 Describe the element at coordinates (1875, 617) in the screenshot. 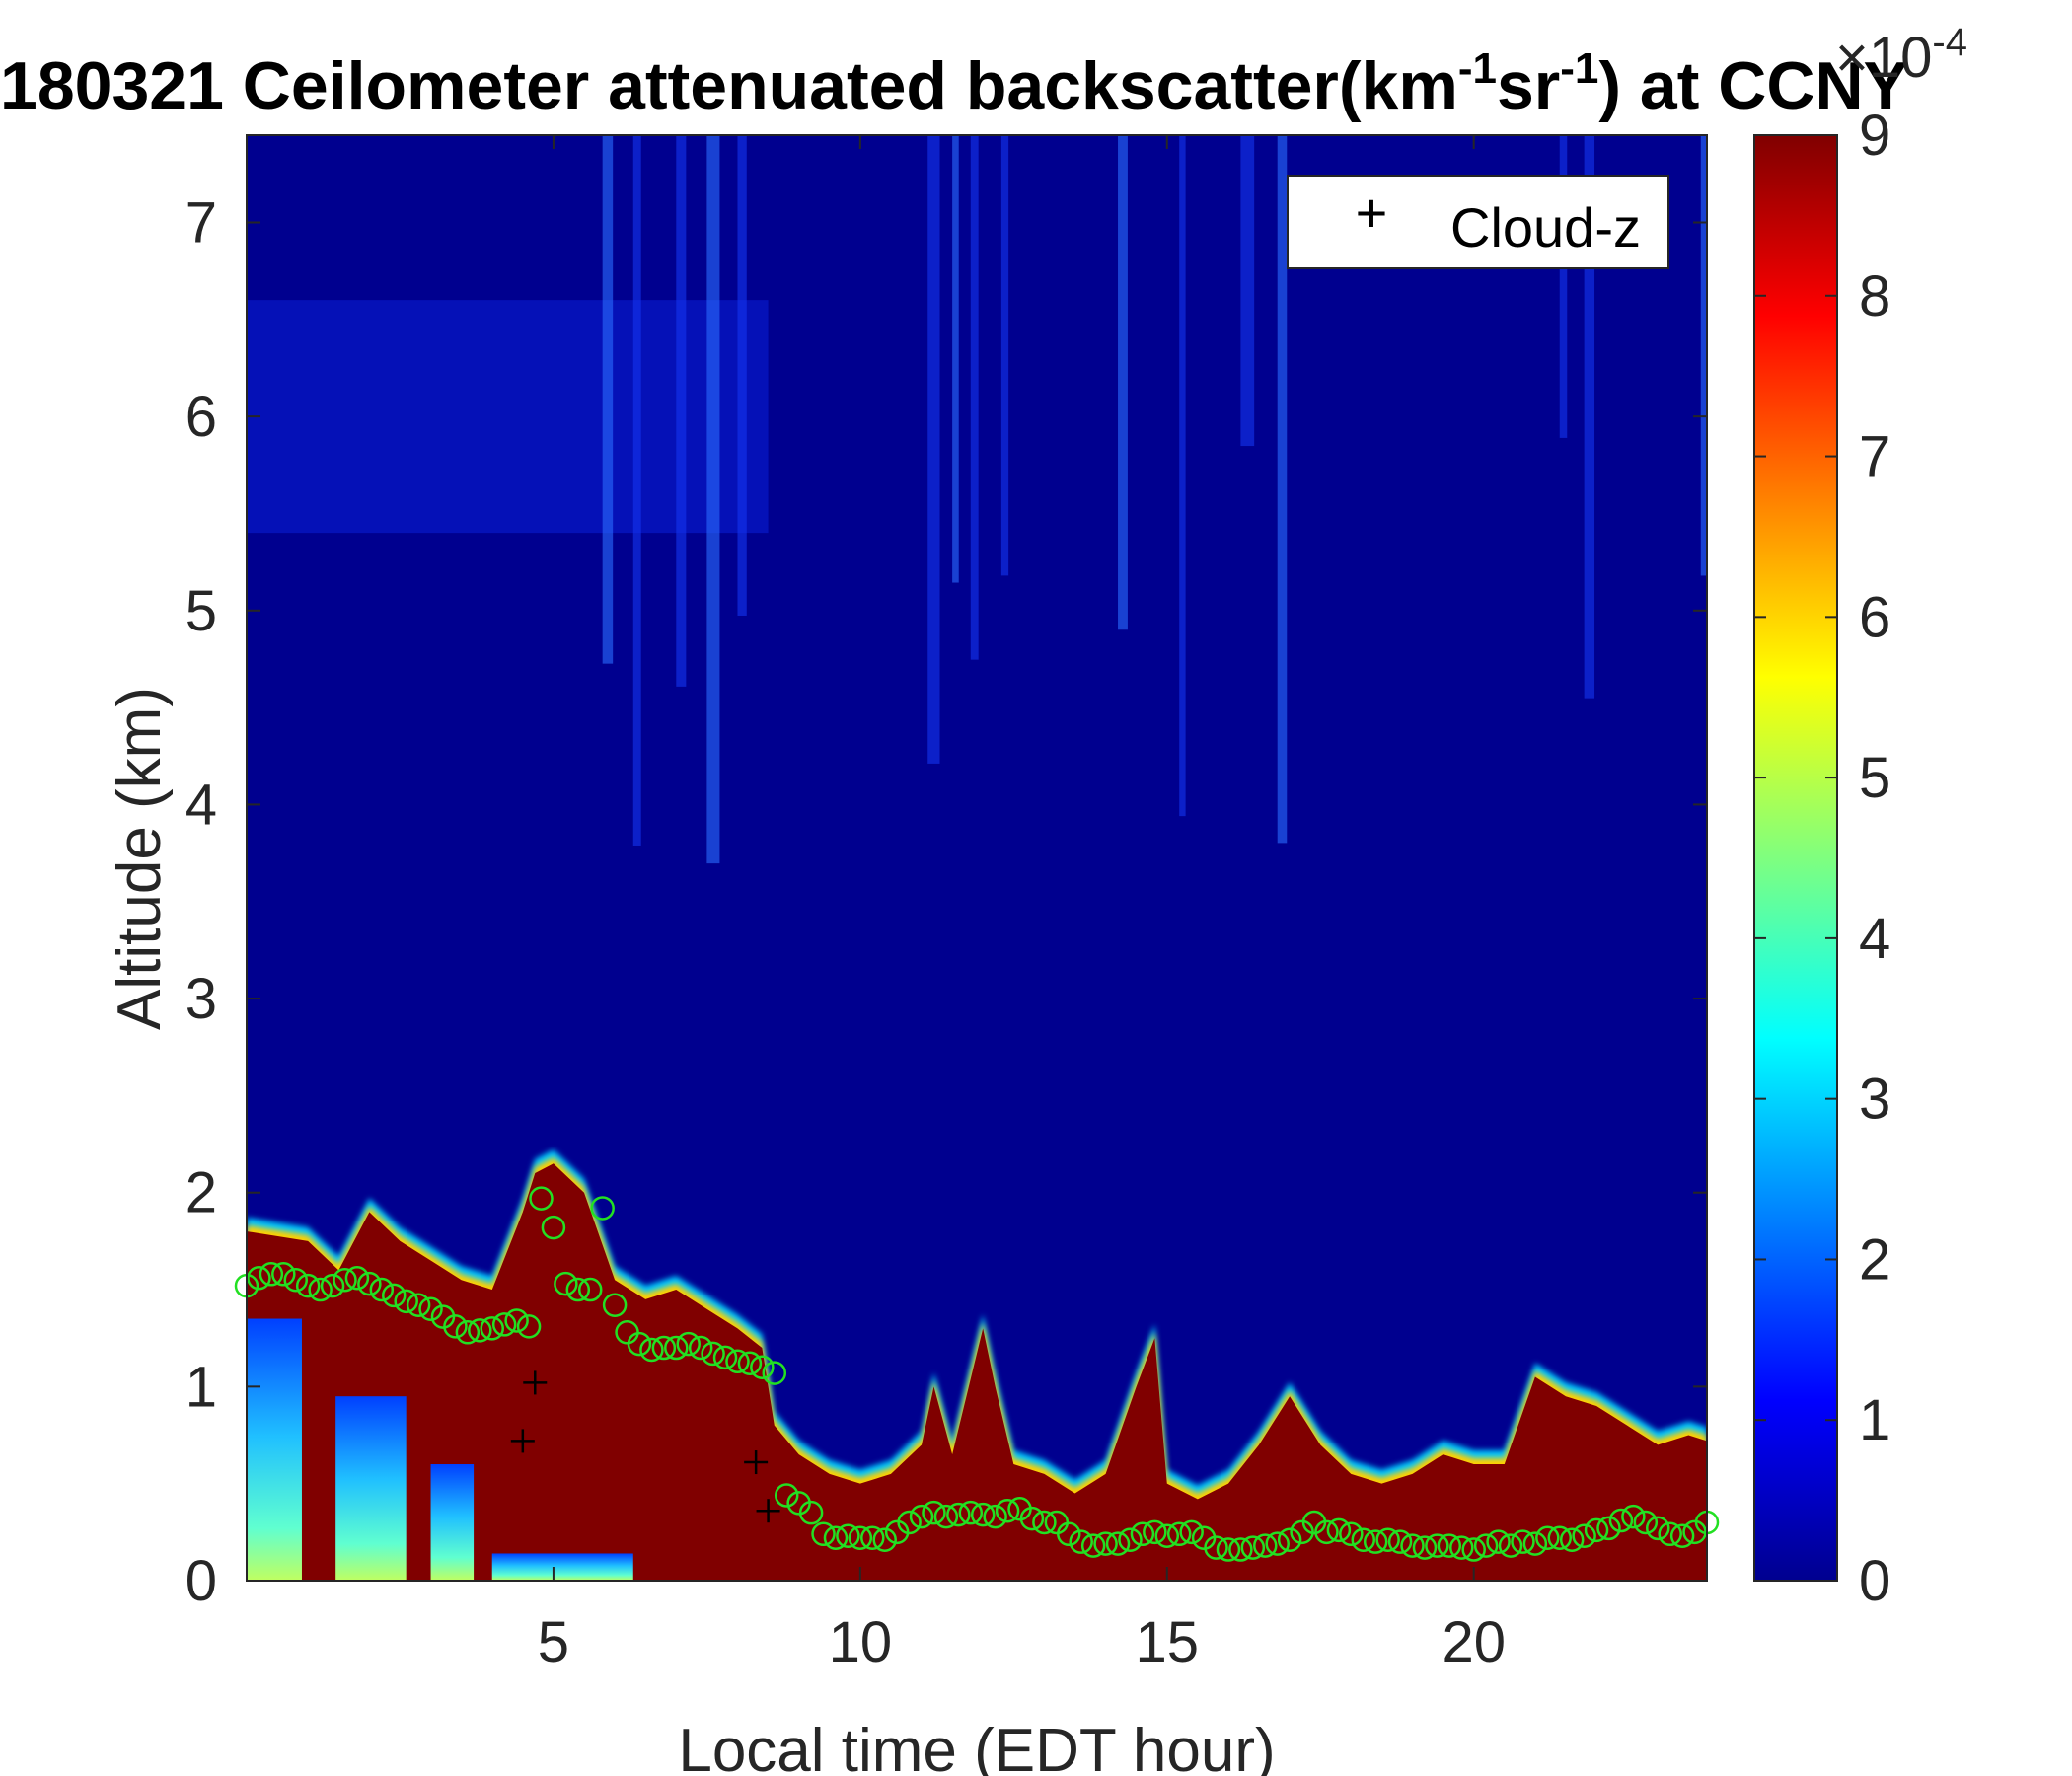

I see `colorbar-tick-label: 6` at that location.